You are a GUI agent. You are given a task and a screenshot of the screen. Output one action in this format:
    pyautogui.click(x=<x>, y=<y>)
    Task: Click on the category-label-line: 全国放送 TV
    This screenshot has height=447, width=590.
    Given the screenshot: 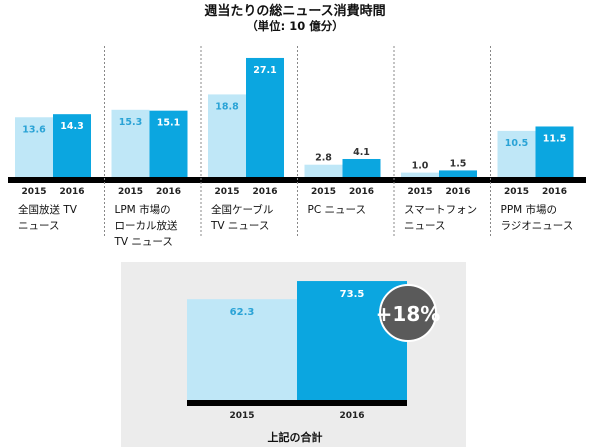 What is the action you would take?
    pyautogui.click(x=48, y=209)
    